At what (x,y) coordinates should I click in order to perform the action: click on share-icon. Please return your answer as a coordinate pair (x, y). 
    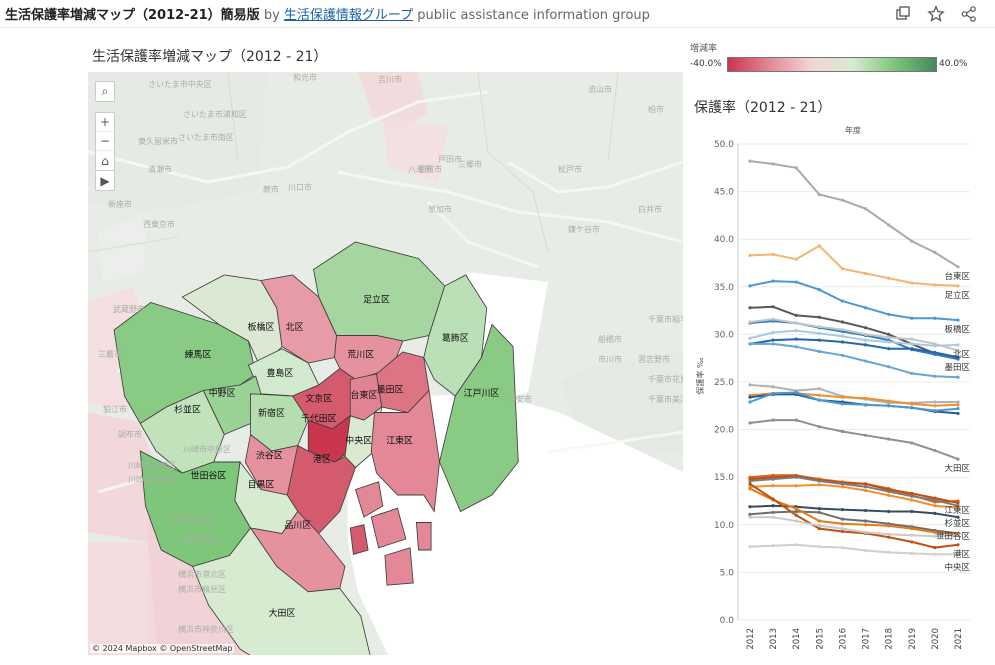
    Looking at the image, I should click on (969, 14).